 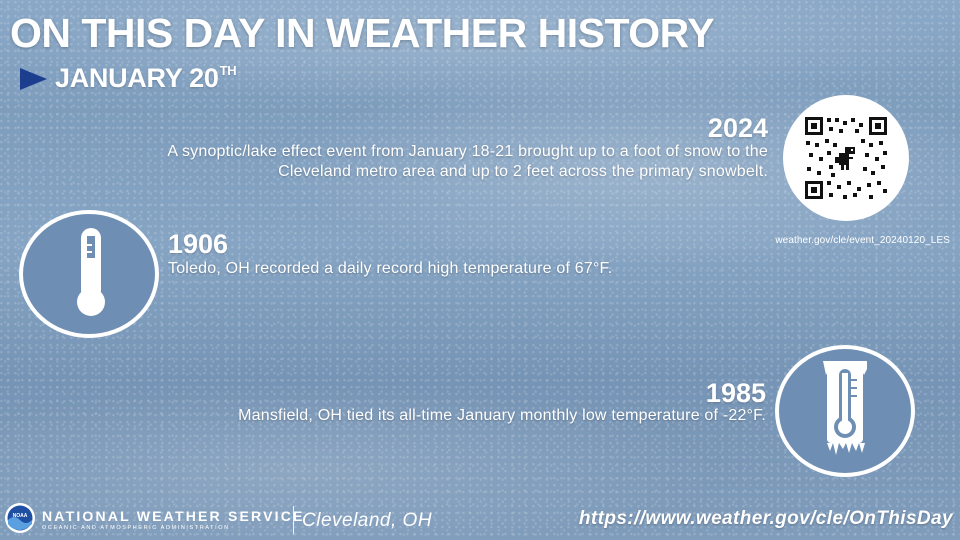 What do you see at coordinates (173, 516) in the screenshot?
I see `agency-name: NATIONAL WEATHER SERVICE` at bounding box center [173, 516].